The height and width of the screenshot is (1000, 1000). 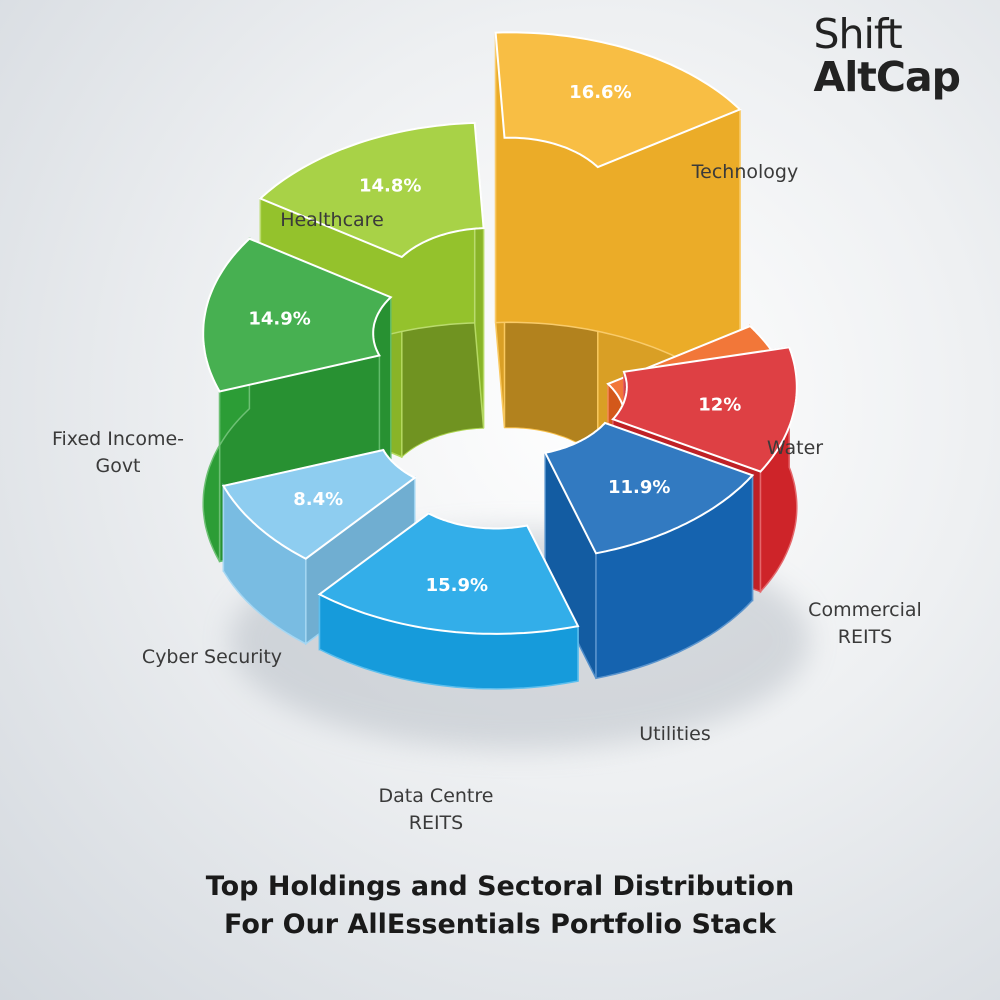 I want to click on brand-line-2: AltCap, so click(x=887, y=77).